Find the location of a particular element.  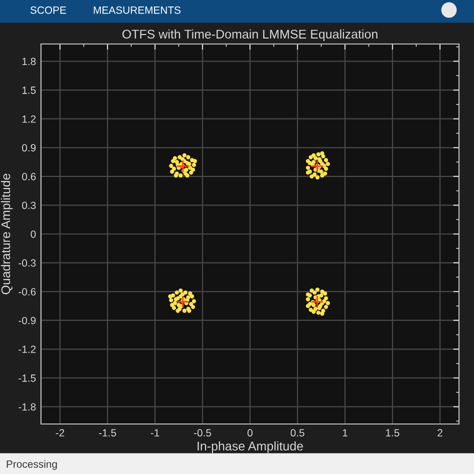

text: MEASUREMENTS is located at coordinates (137, 10).